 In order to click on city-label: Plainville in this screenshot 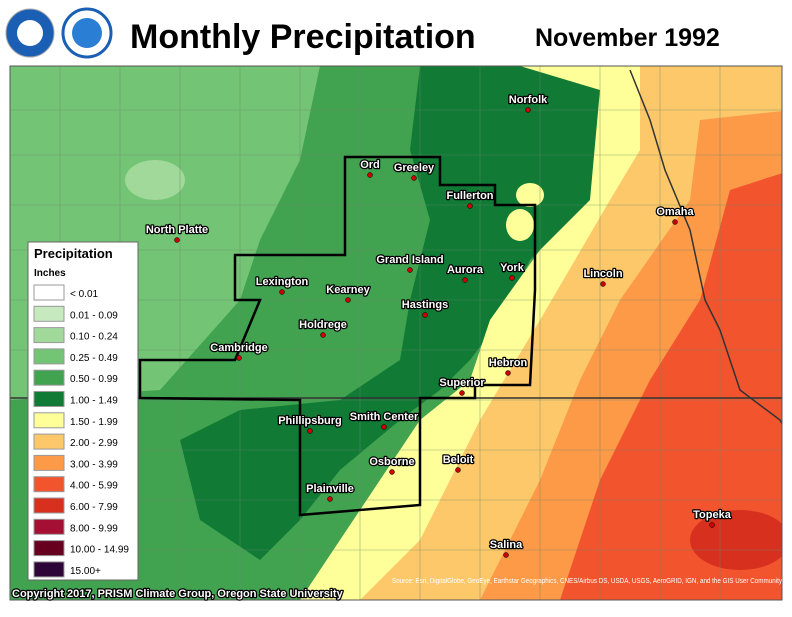, I will do `click(330, 489)`.